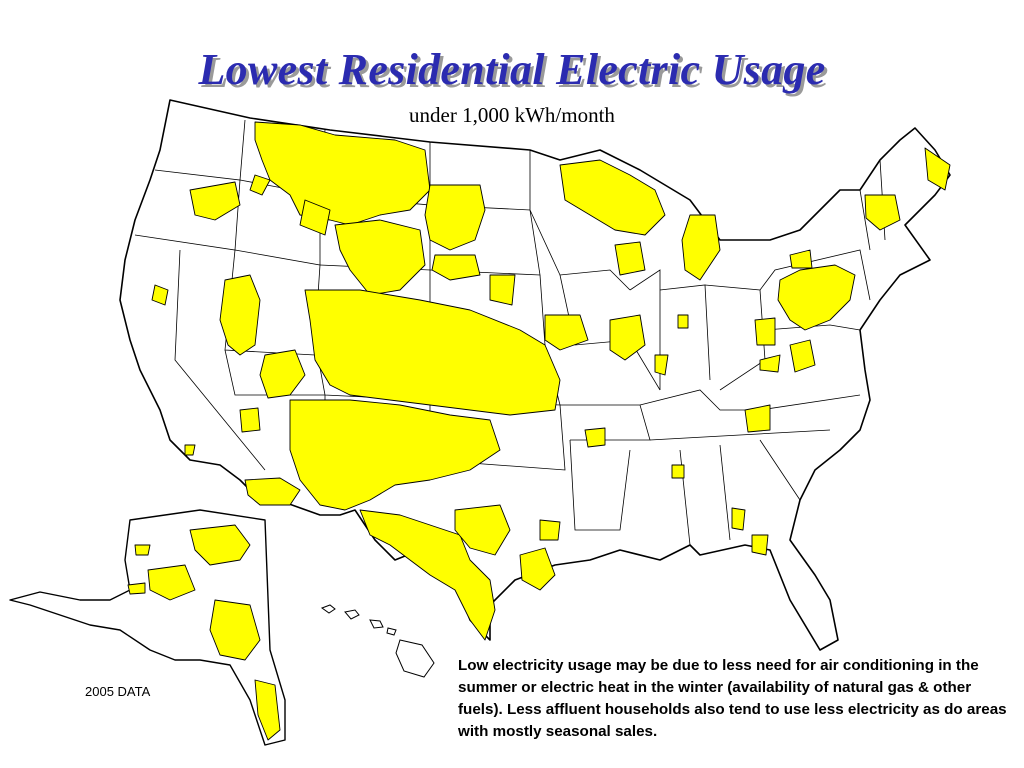 The image size is (1024, 768). I want to click on hawaii-islands, so click(377, 641).